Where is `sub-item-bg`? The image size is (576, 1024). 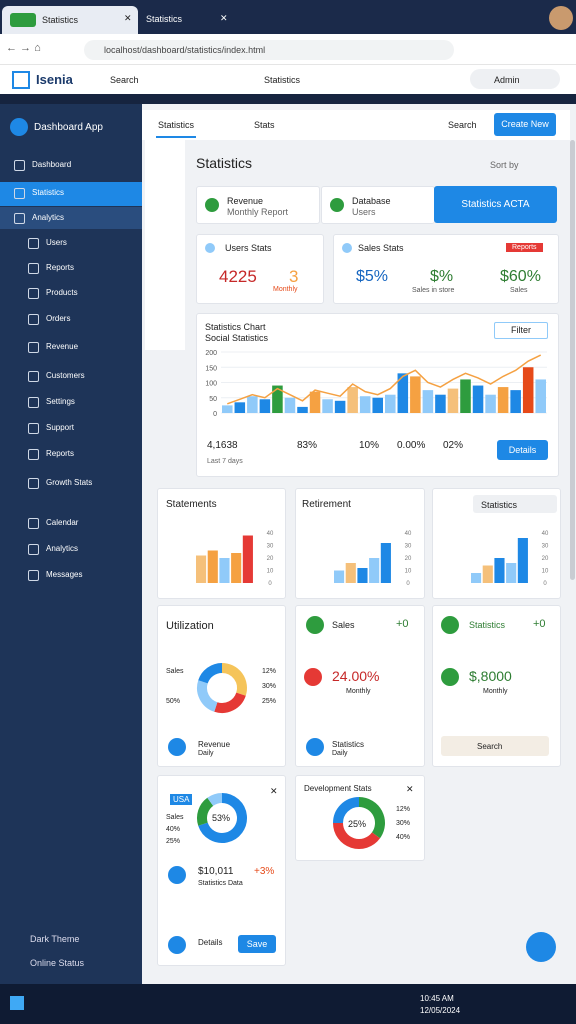
sub-item-bg is located at coordinates (71, 218).